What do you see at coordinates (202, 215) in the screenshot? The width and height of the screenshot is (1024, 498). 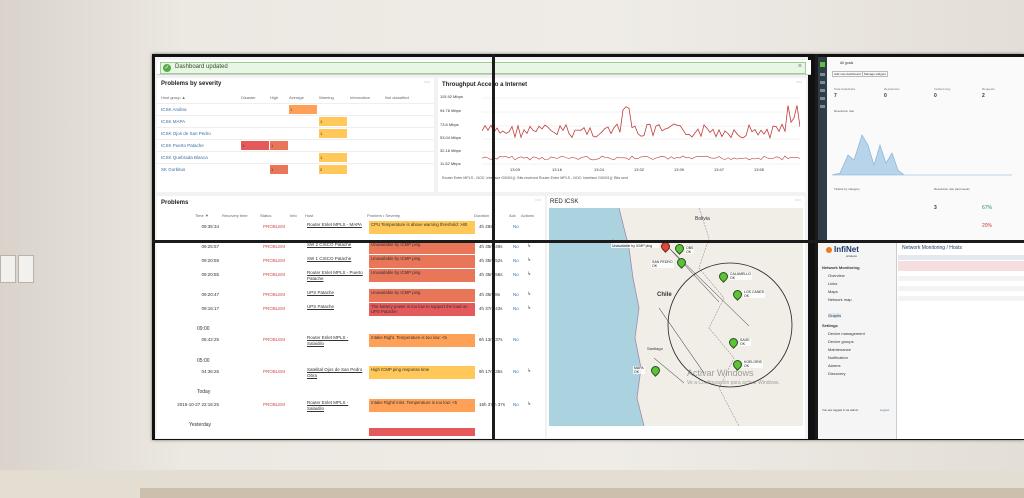 I see `col-time: Time ▼` at bounding box center [202, 215].